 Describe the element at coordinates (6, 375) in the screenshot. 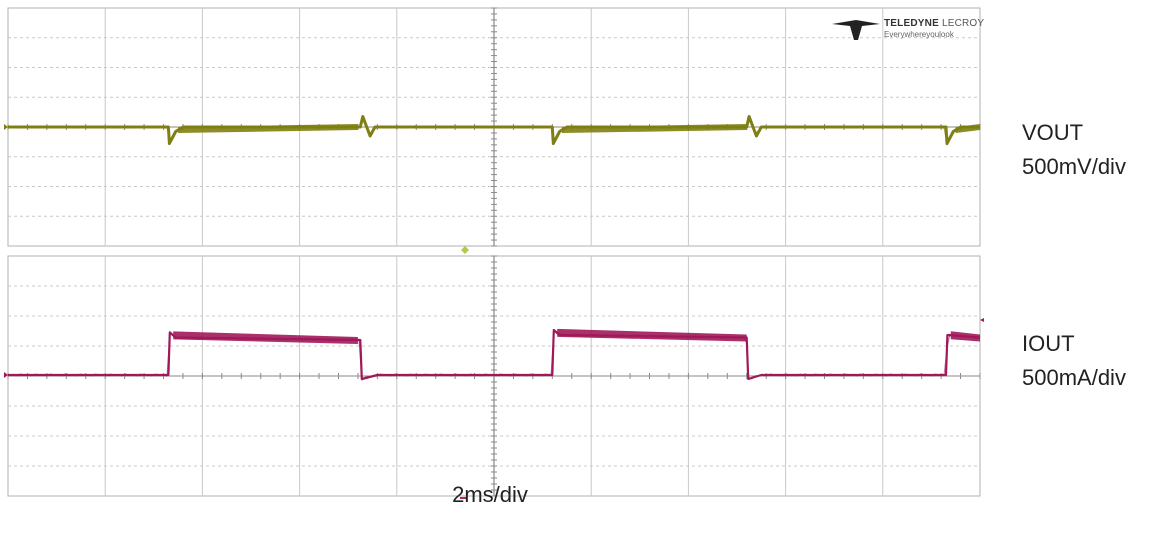

I see `iout-ground-marker` at that location.